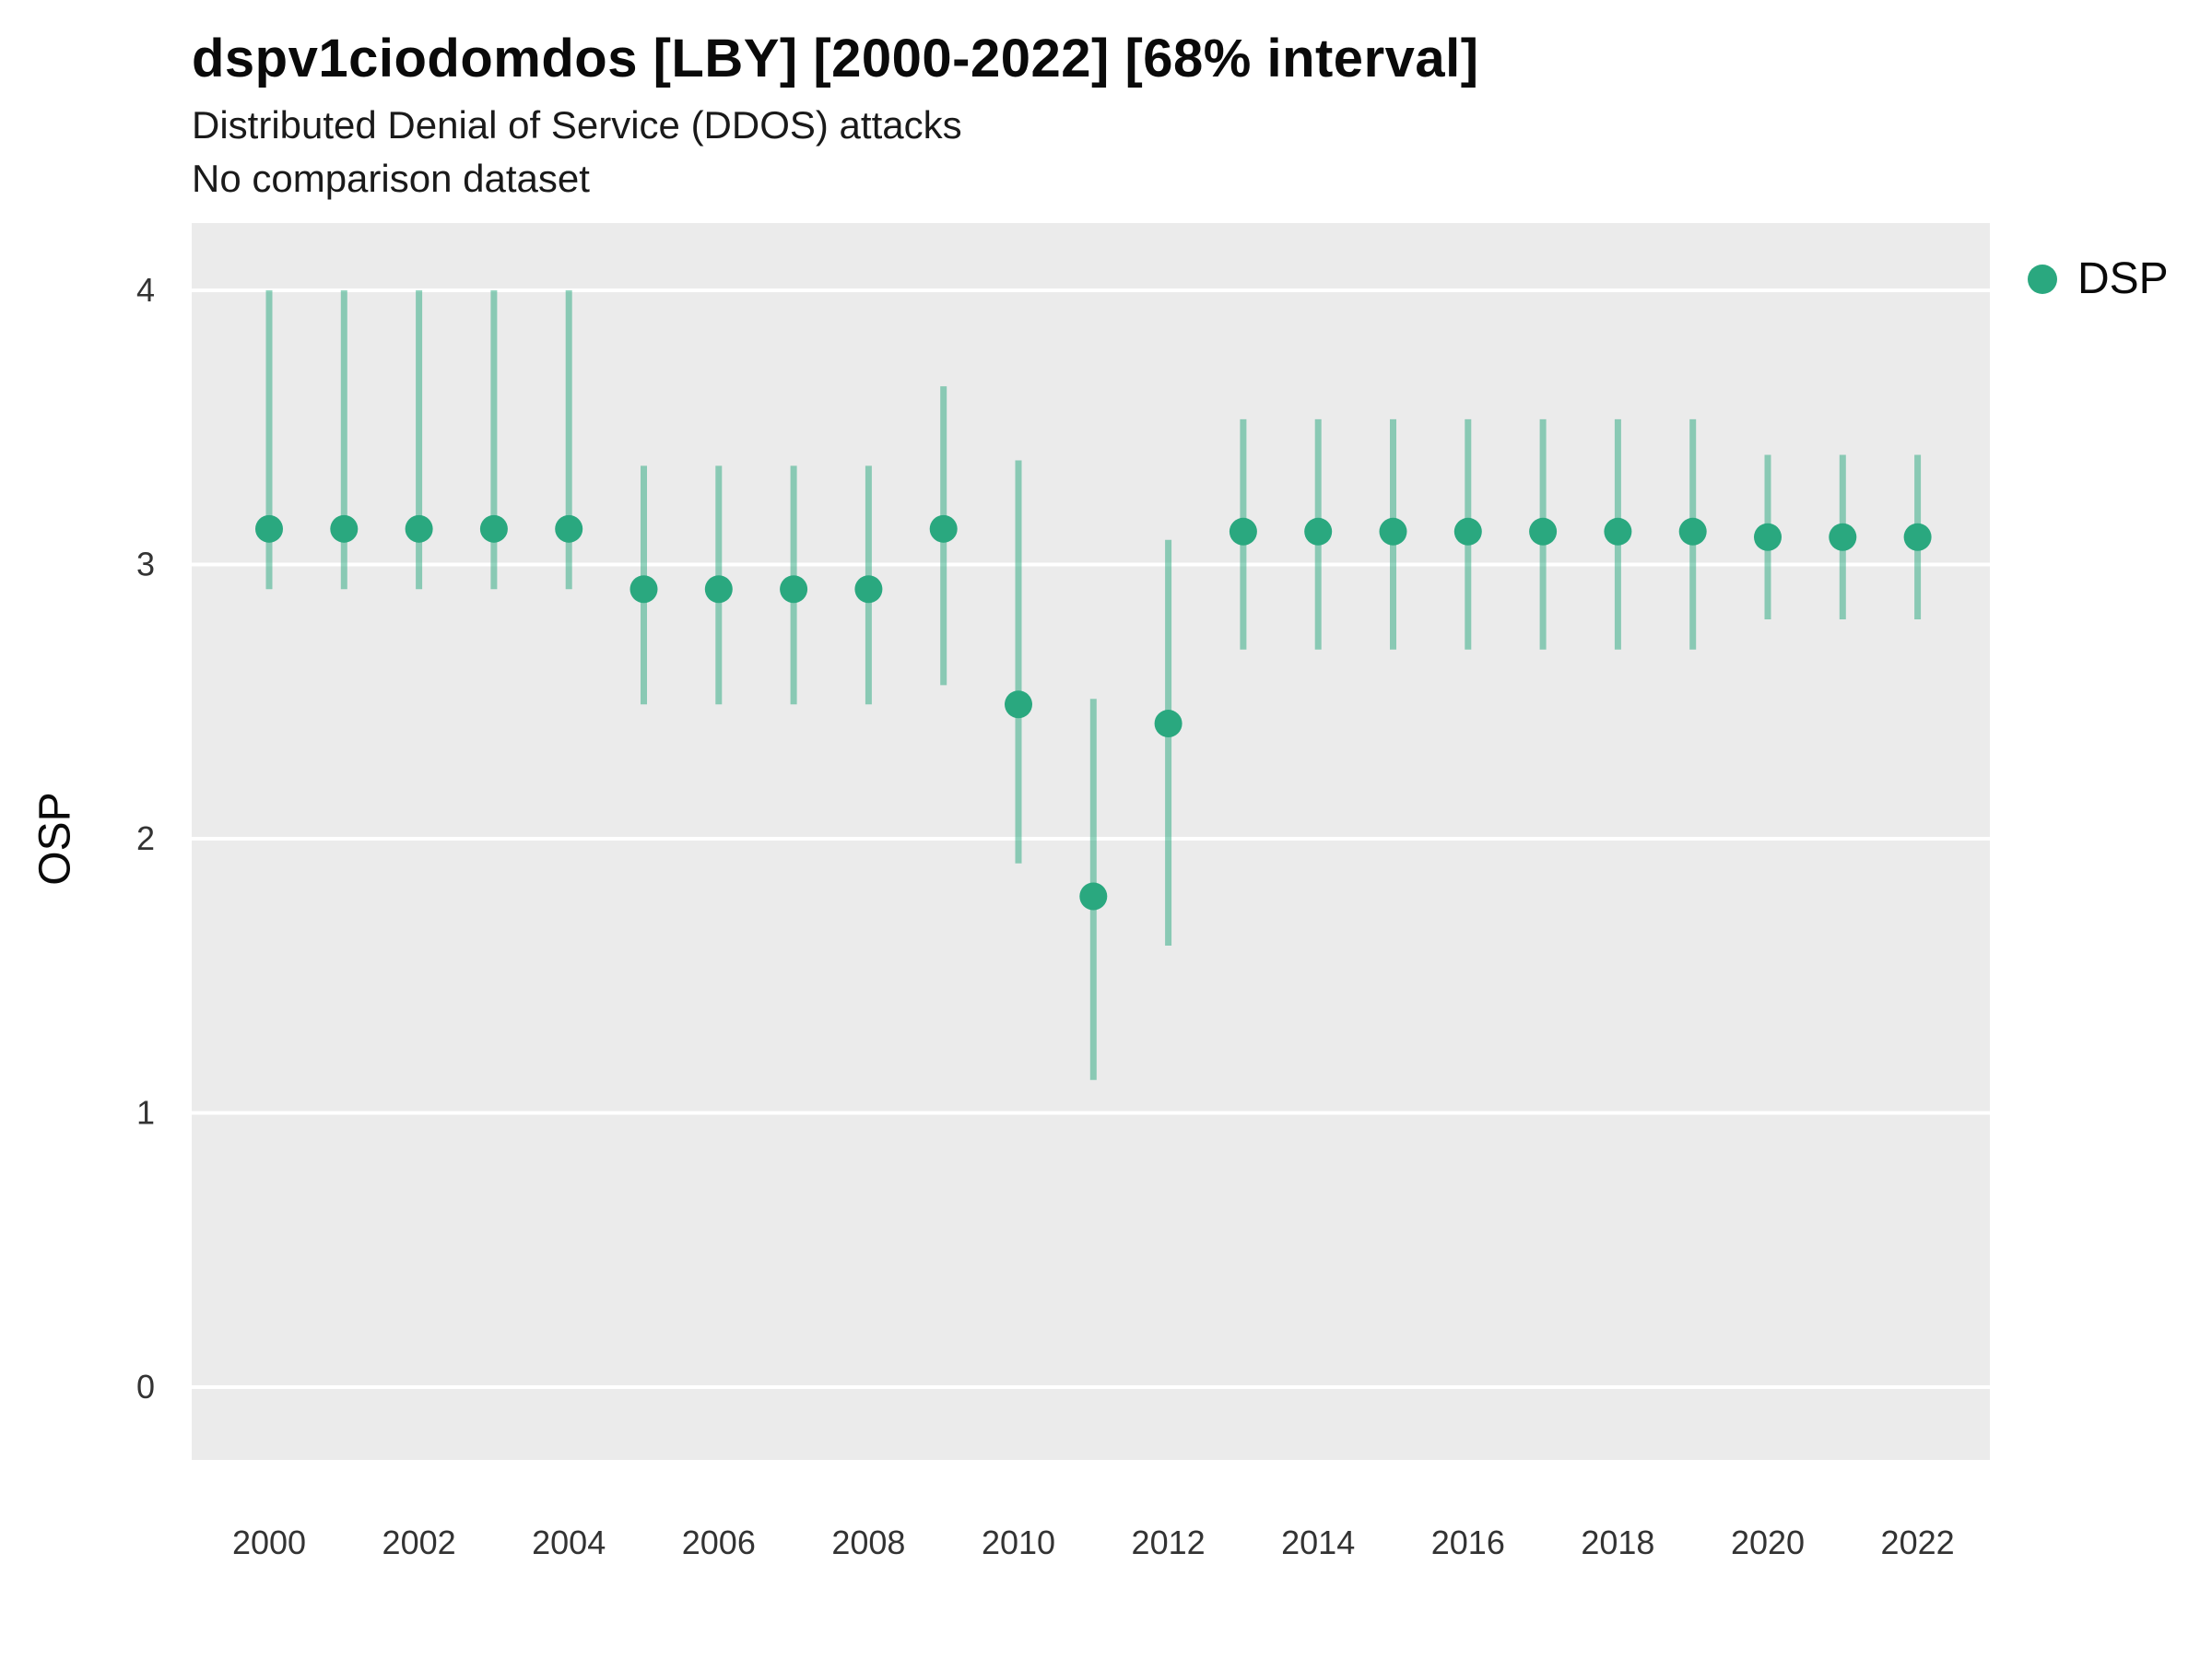  What do you see at coordinates (1169, 1542) in the screenshot?
I see `x-tick-label: 2012` at bounding box center [1169, 1542].